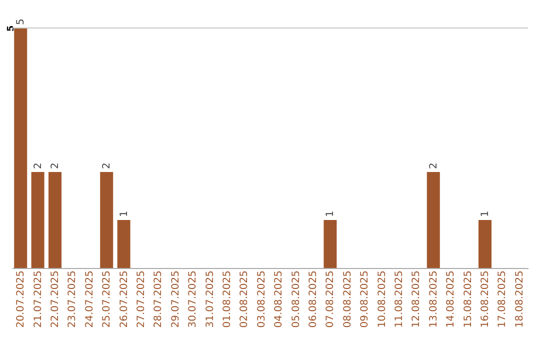 The image size is (540, 340). I want to click on x-tick-label: 11.08.2025, so click(399, 299).